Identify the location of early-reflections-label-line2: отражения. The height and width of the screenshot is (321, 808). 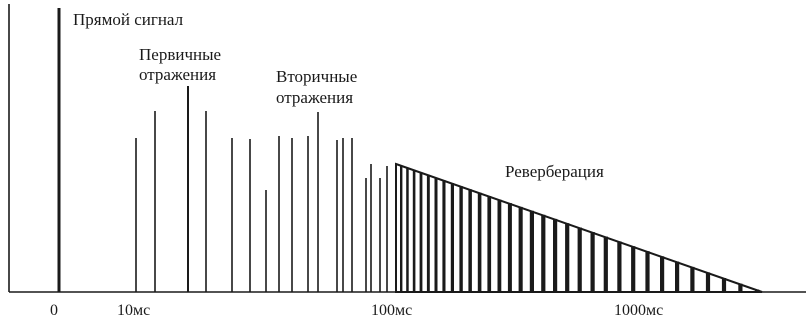
(177, 74).